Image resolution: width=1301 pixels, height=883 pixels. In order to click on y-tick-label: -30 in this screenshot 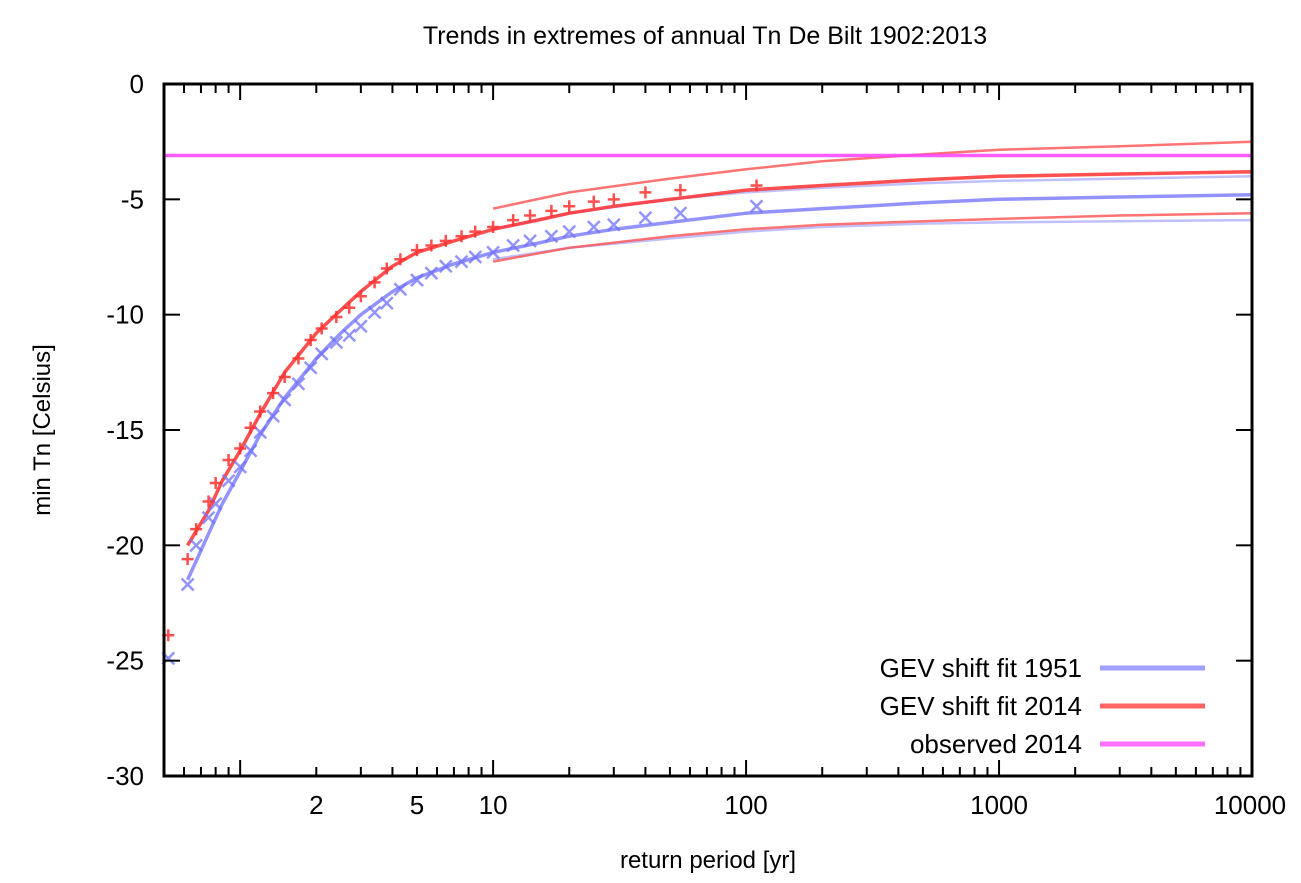, I will do `click(125, 776)`.